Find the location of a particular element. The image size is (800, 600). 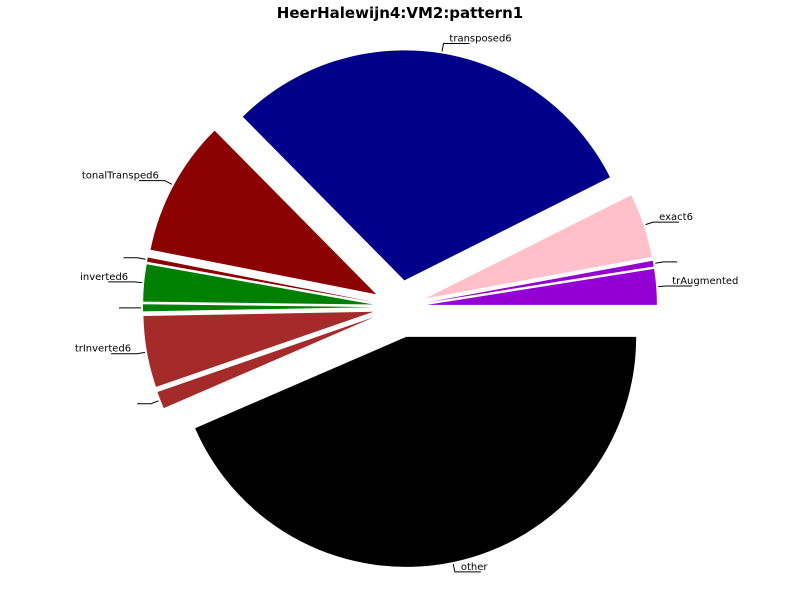

slice-label-exact6: exact6 is located at coordinates (676, 217).